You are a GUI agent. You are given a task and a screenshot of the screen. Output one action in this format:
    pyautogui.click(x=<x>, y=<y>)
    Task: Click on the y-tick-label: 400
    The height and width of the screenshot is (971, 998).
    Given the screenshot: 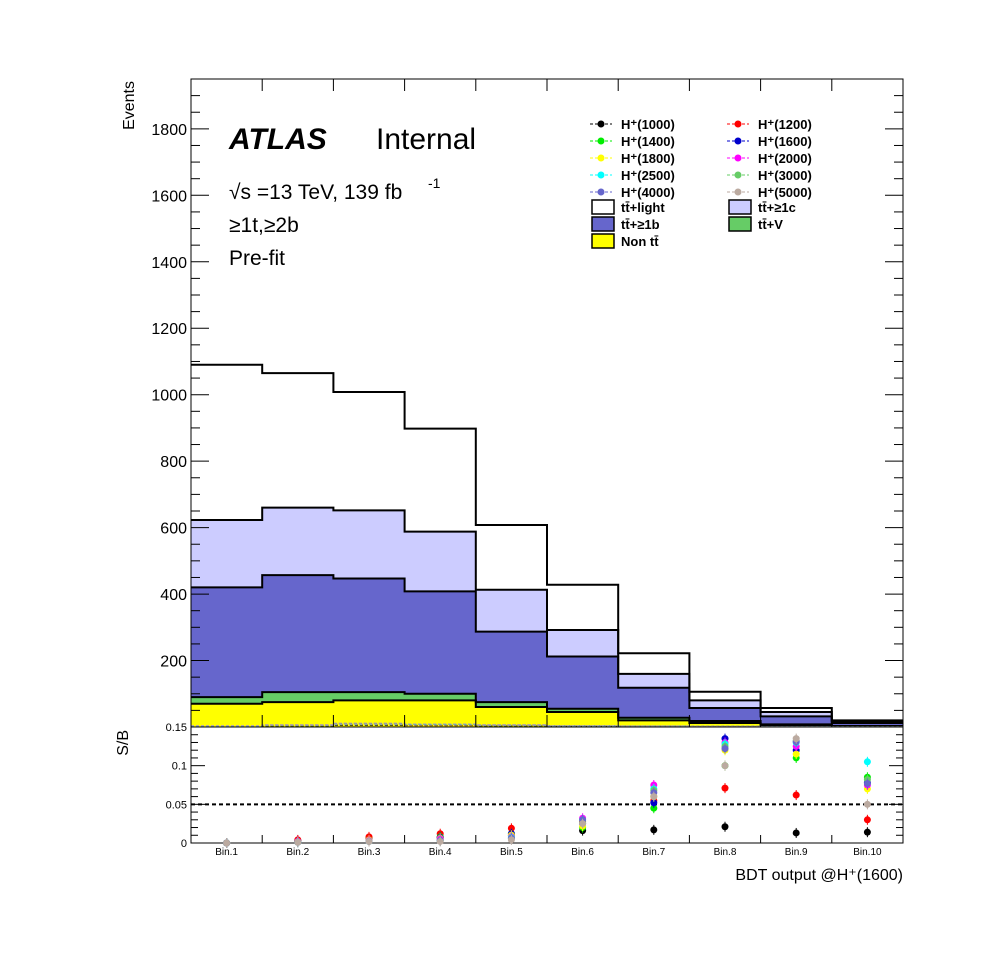 What is the action you would take?
    pyautogui.click(x=173, y=595)
    